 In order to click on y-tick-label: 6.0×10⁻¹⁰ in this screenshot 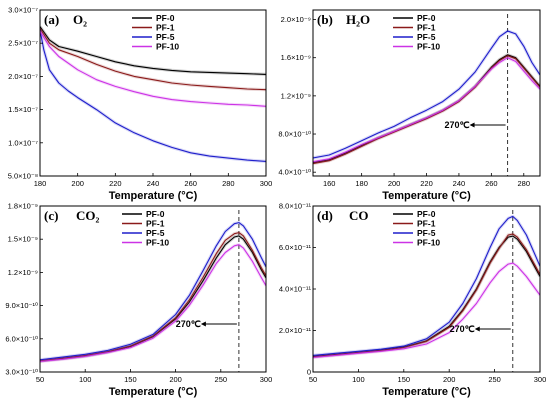, I will do `click(21, 338)`.